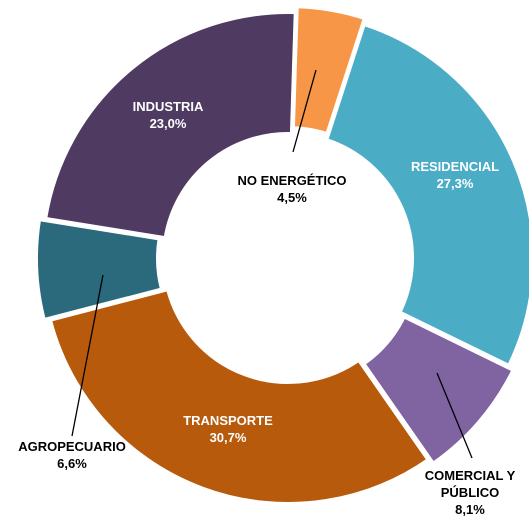 Image resolution: width=529 pixels, height=528 pixels. I want to click on slice-label: TRANSPORTE 30,7%, so click(228, 429).